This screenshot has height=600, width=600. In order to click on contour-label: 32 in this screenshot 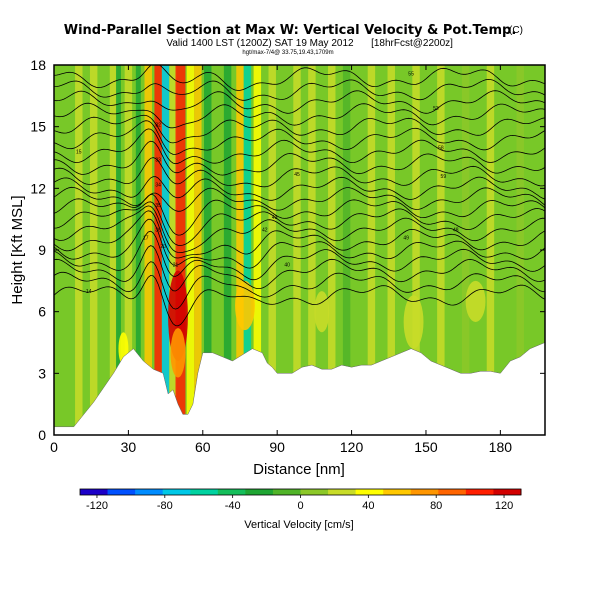, I will do `click(158, 126)`.